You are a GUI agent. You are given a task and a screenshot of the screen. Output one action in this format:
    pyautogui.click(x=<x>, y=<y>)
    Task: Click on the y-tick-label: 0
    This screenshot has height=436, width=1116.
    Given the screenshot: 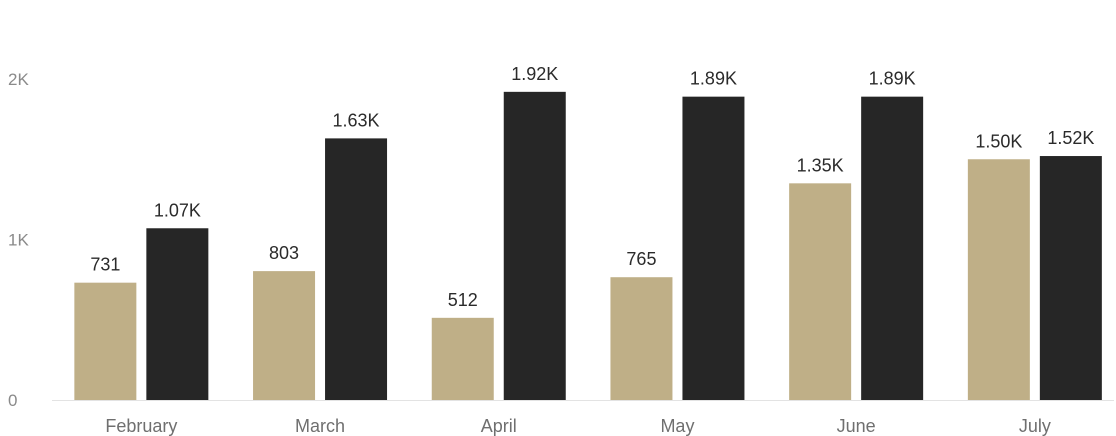 What is the action you would take?
    pyautogui.click(x=12, y=400)
    